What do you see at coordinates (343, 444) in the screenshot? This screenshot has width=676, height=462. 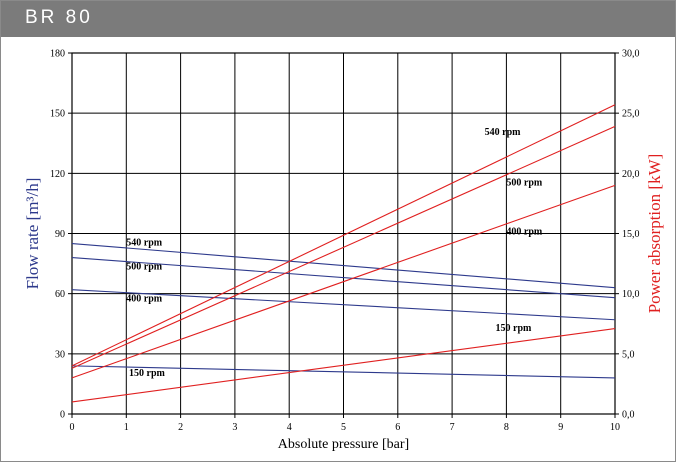 I see `x-axis-title: Absolute pressure [bar]` at bounding box center [343, 444].